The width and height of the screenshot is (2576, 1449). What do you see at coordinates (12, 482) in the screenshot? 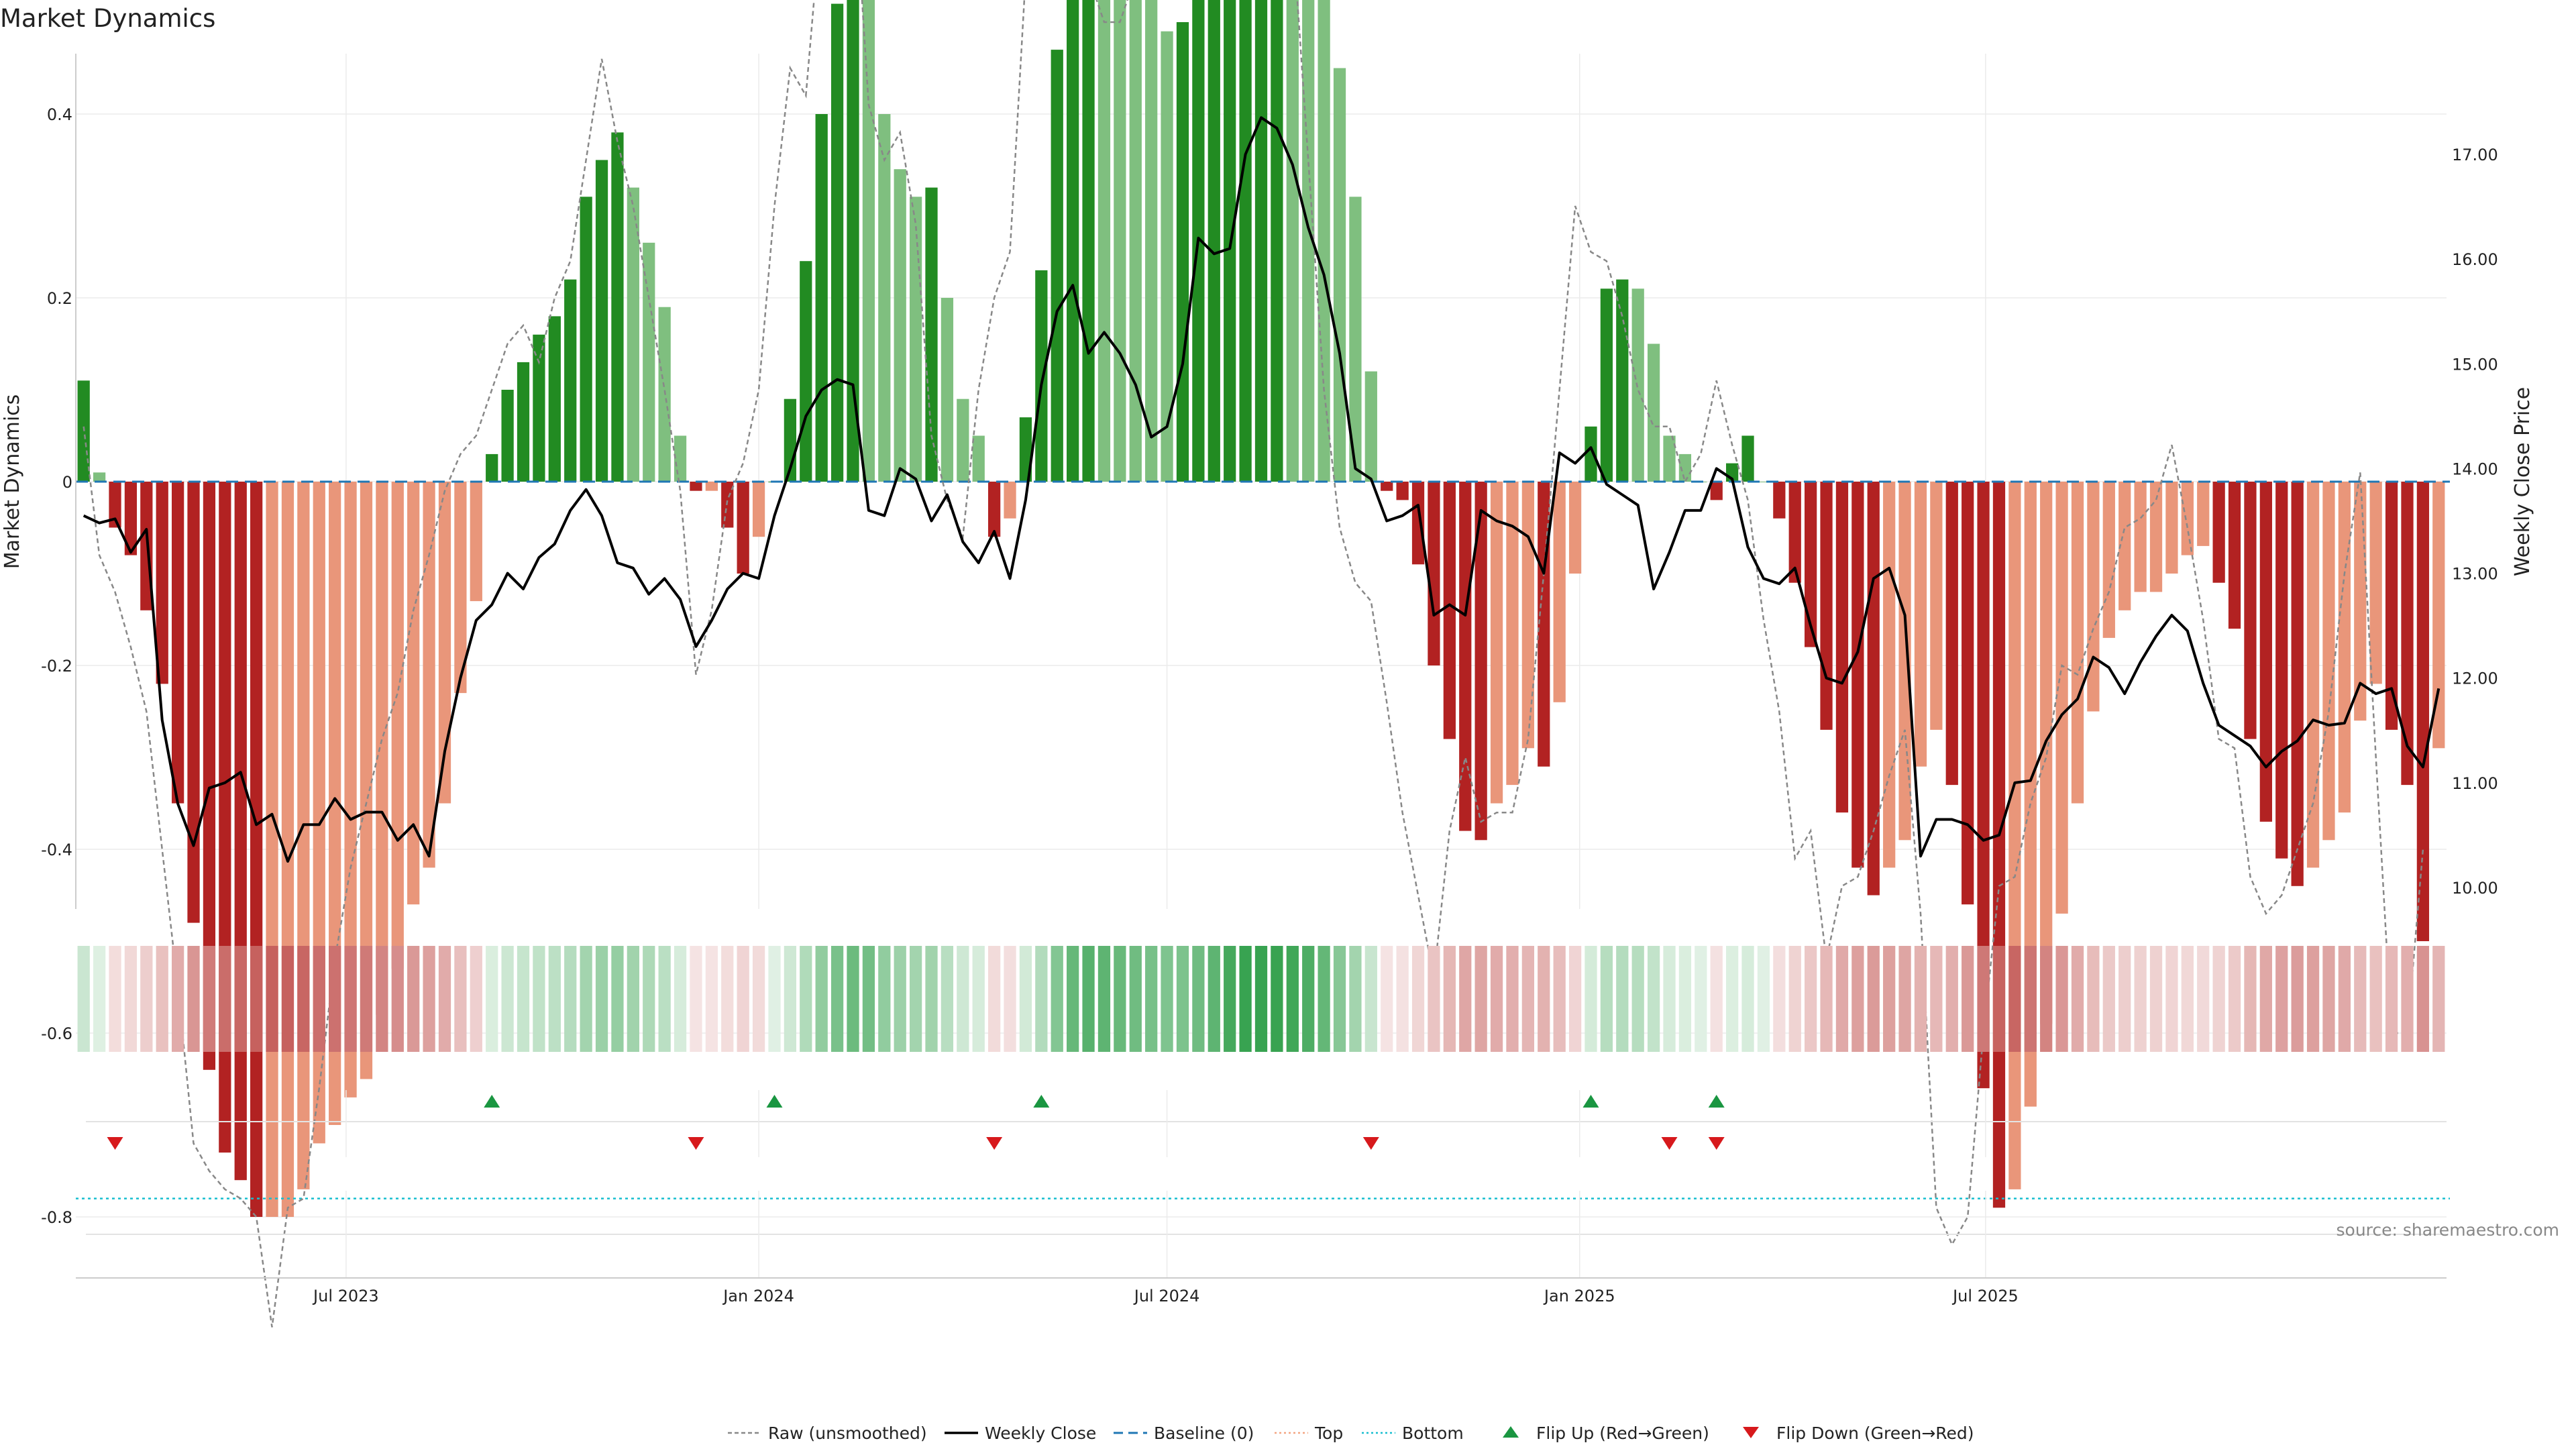
I see `left-axis-label: Market Dynamics` at bounding box center [12, 482].